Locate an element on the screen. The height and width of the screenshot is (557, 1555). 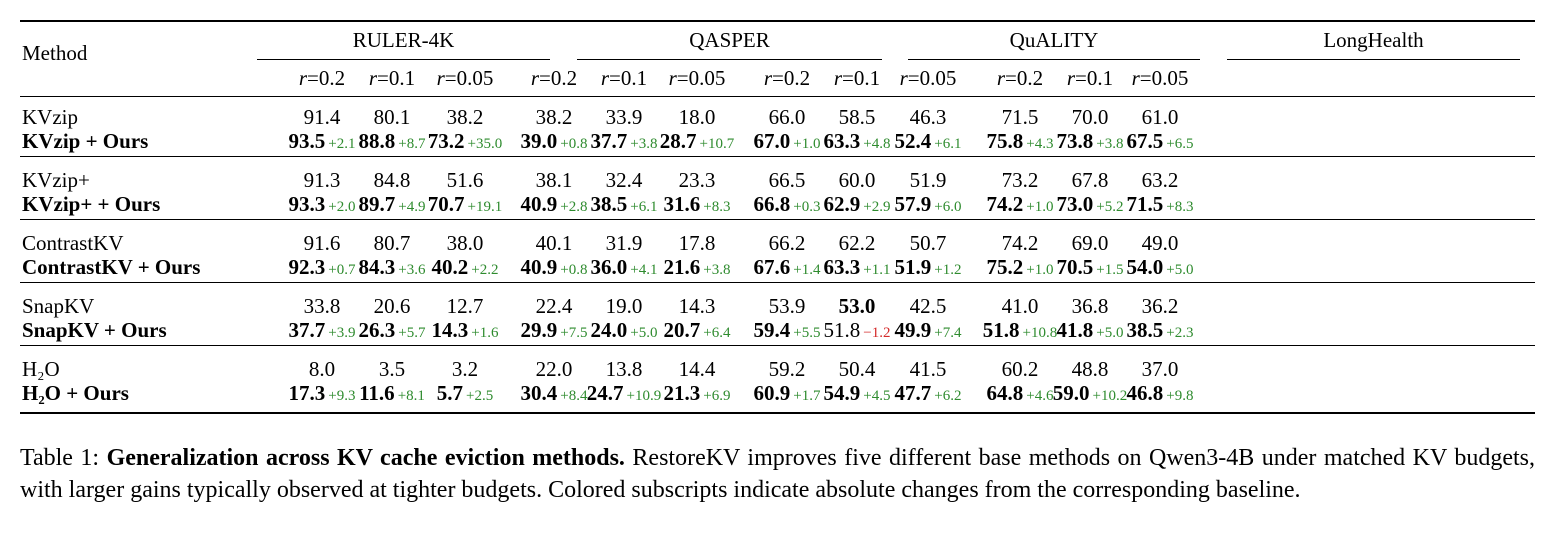
ours-value: 5.7 +2.5 is located at coordinates (465, 393).